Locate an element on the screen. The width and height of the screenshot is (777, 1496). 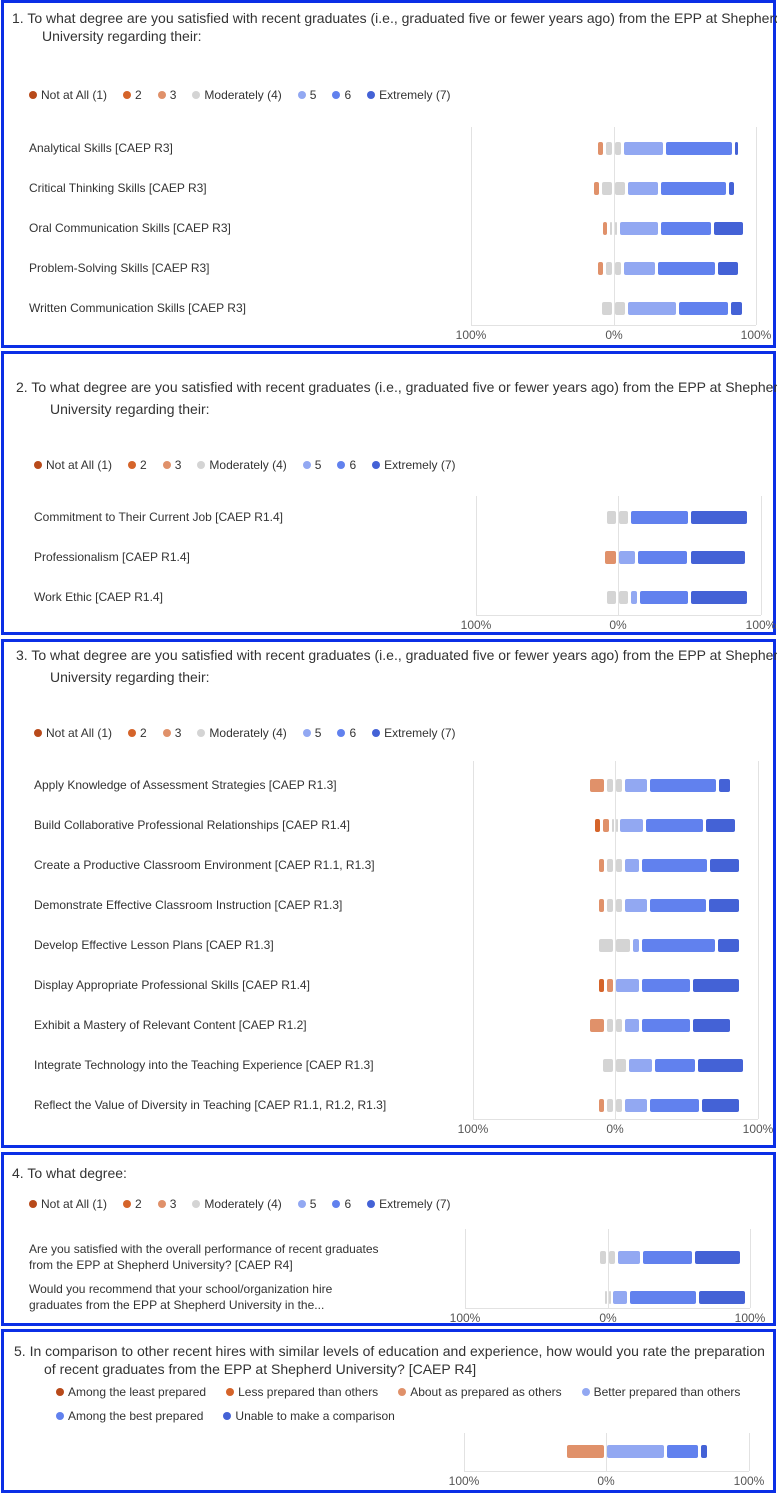
legend-item: Among the least prepared is located at coordinates (131, 1392).